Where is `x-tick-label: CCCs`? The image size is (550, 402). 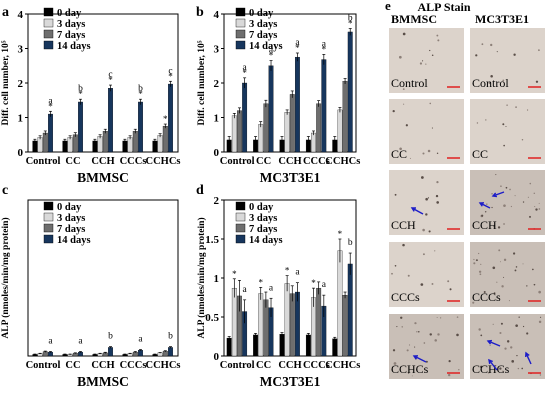 x-tick-label: CCCs is located at coordinates (133, 161).